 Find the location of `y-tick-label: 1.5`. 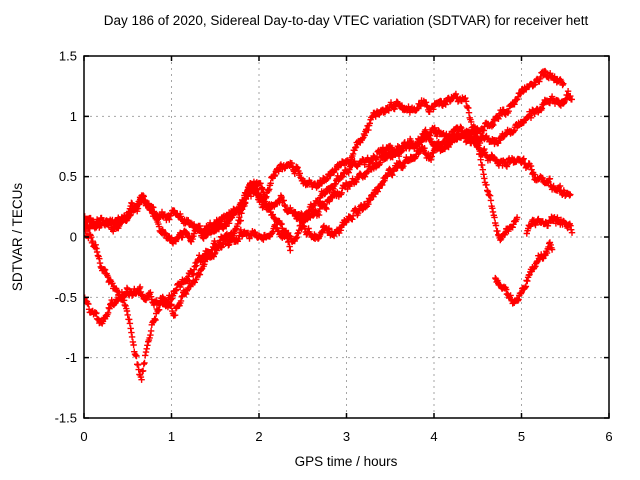

y-tick-label: 1.5 is located at coordinates (68, 56).